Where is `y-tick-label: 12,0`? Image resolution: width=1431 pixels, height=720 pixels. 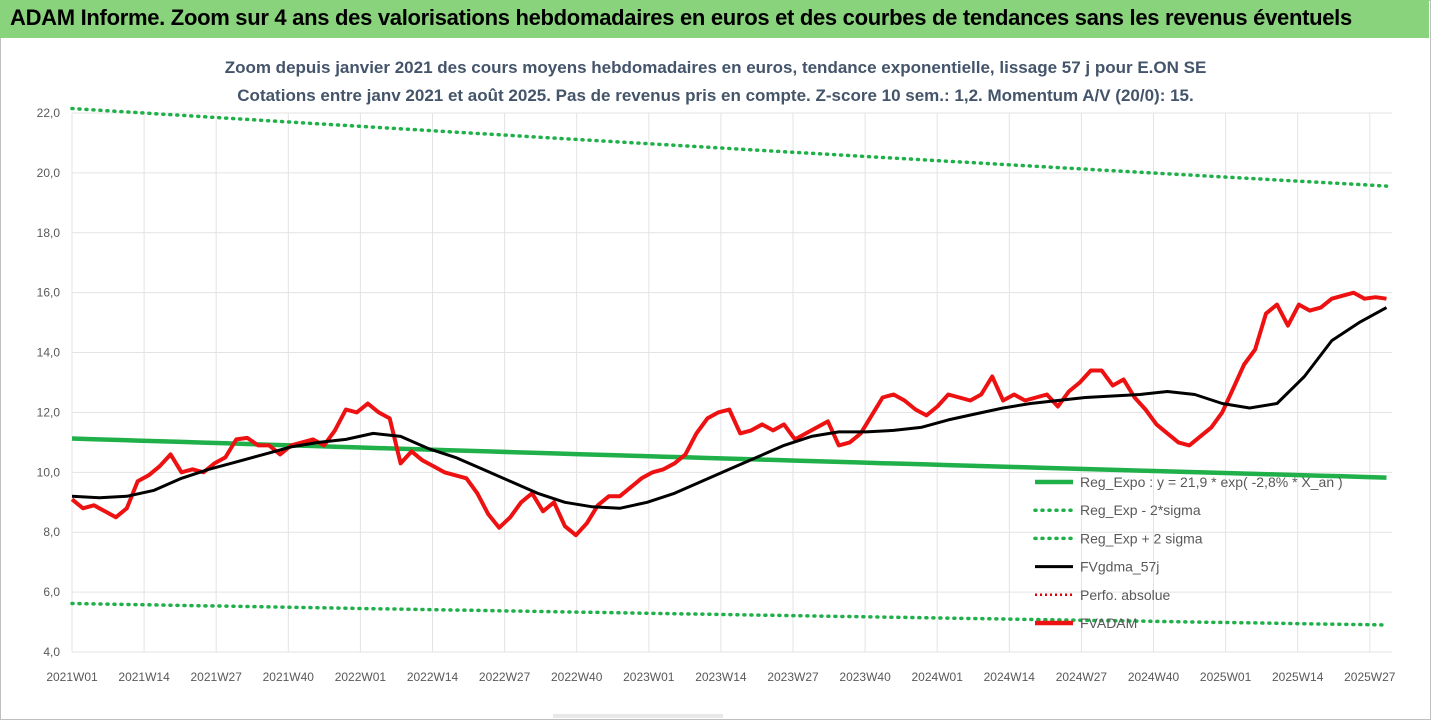
y-tick-label: 12,0 is located at coordinates (49, 412).